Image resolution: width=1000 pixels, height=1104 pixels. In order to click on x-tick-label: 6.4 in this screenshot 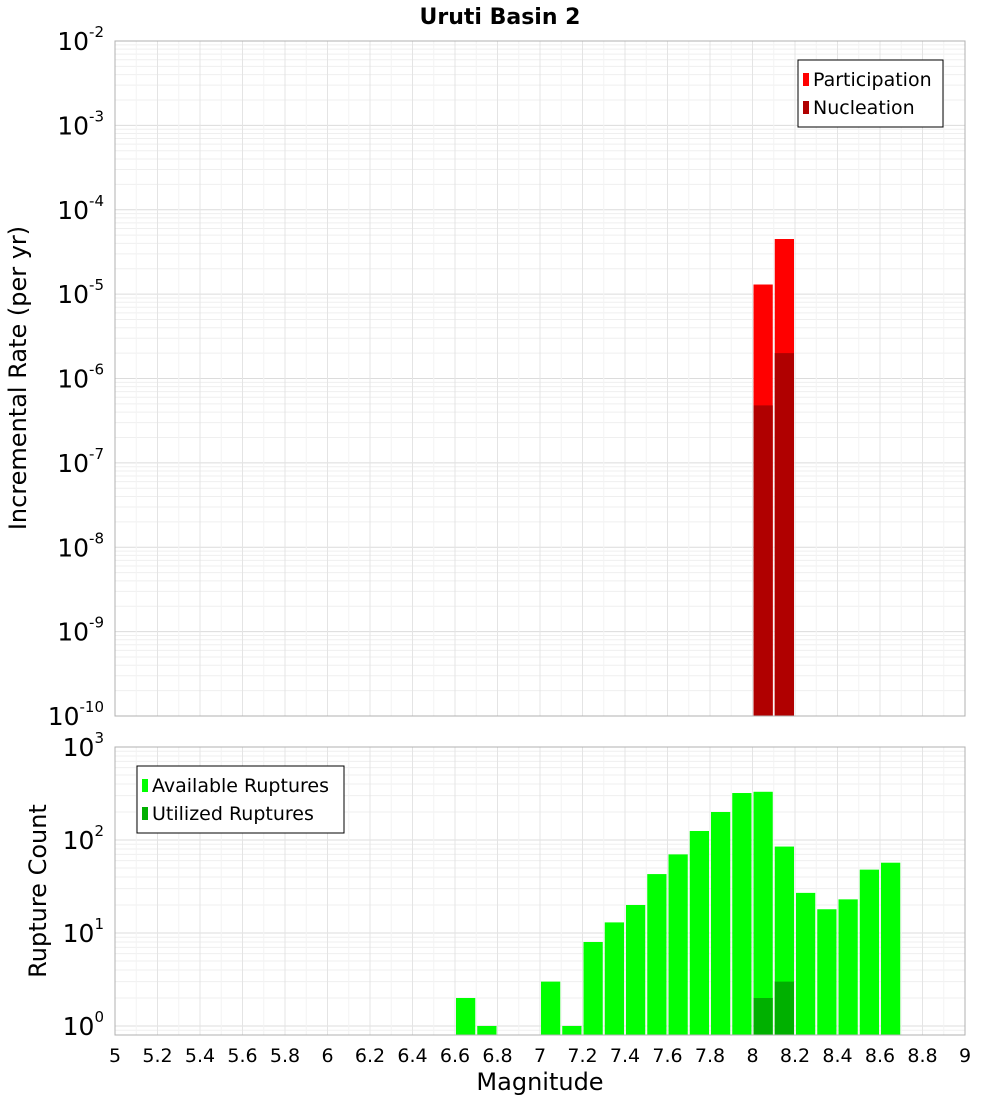, I will do `click(412, 1056)`.